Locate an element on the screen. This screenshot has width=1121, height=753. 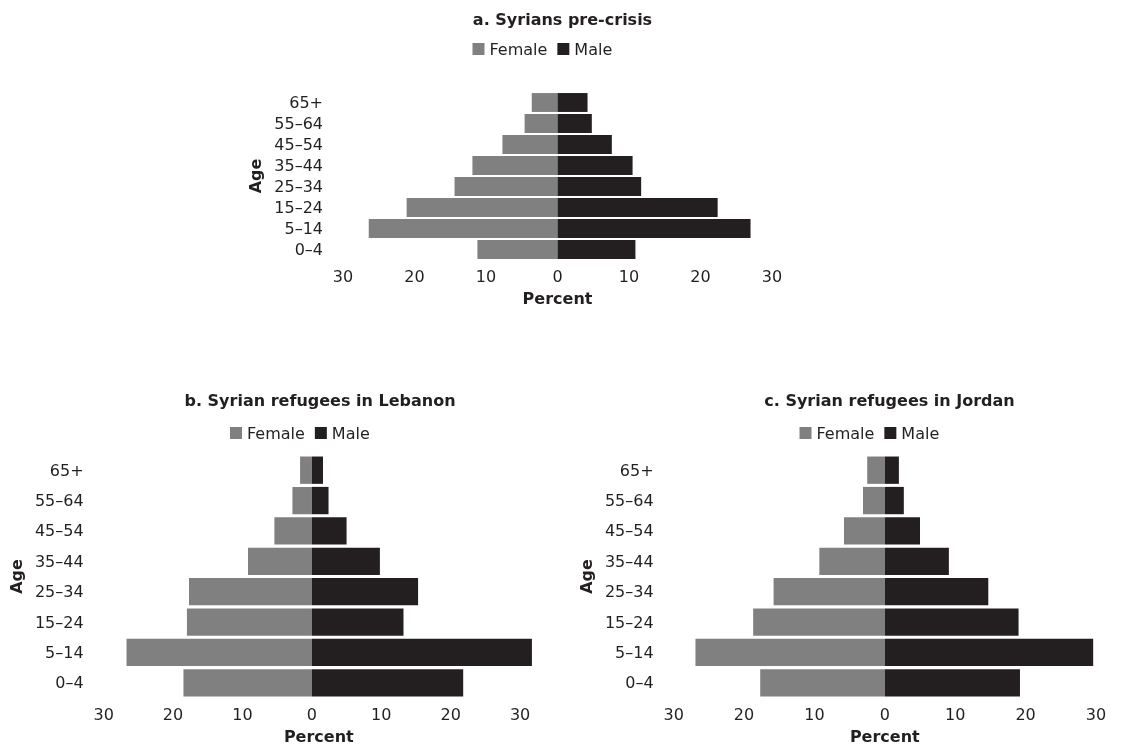
chart-title: c. Syrian refugees in Jordan is located at coordinates (889, 400).